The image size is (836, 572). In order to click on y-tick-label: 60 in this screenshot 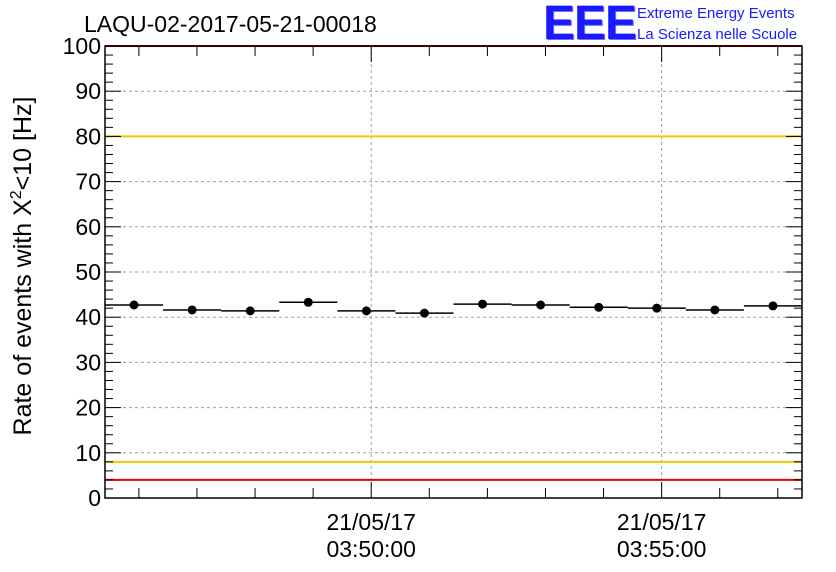, I will do `click(88, 227)`.